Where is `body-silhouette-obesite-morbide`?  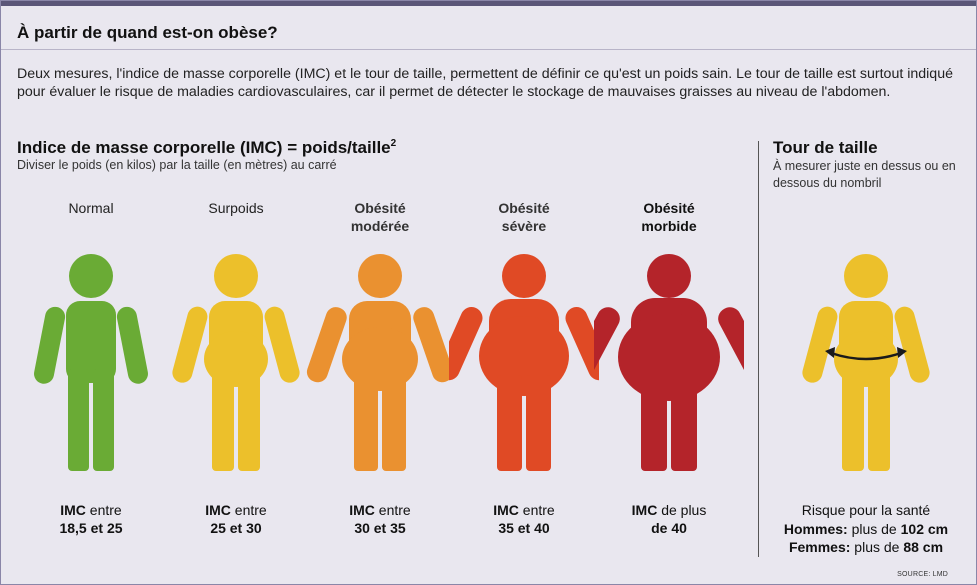
body-silhouette-obesite-morbide is located at coordinates (669, 362).